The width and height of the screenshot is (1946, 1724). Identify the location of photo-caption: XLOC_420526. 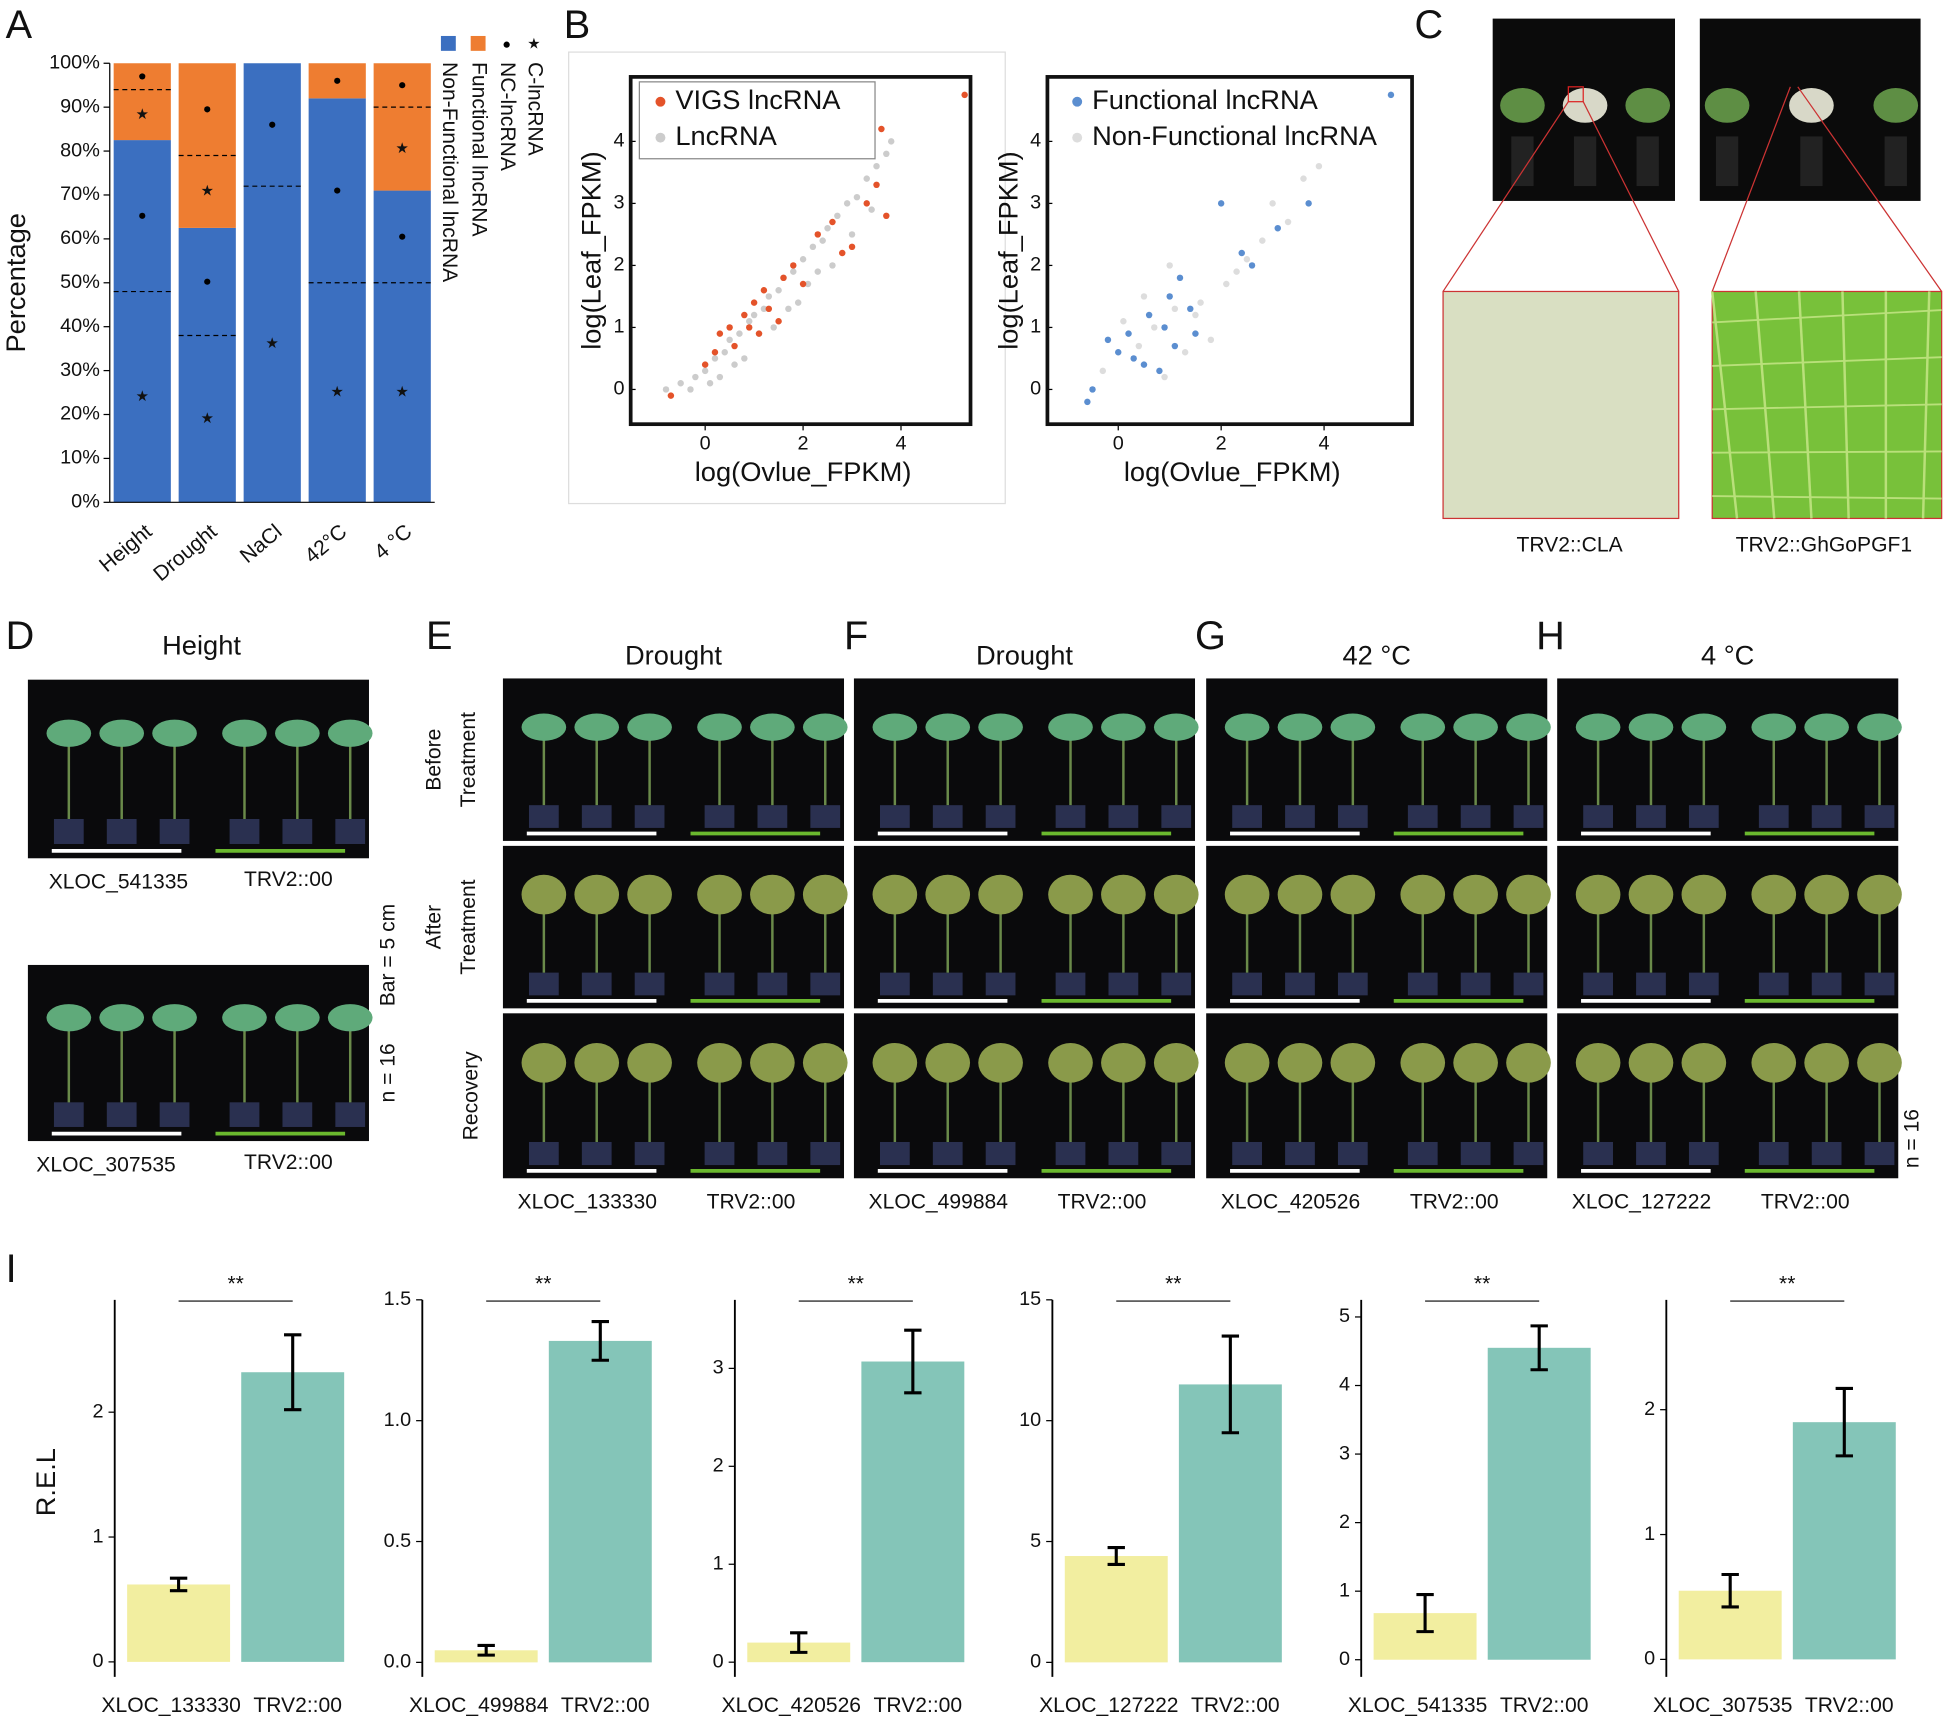
(1290, 1202).